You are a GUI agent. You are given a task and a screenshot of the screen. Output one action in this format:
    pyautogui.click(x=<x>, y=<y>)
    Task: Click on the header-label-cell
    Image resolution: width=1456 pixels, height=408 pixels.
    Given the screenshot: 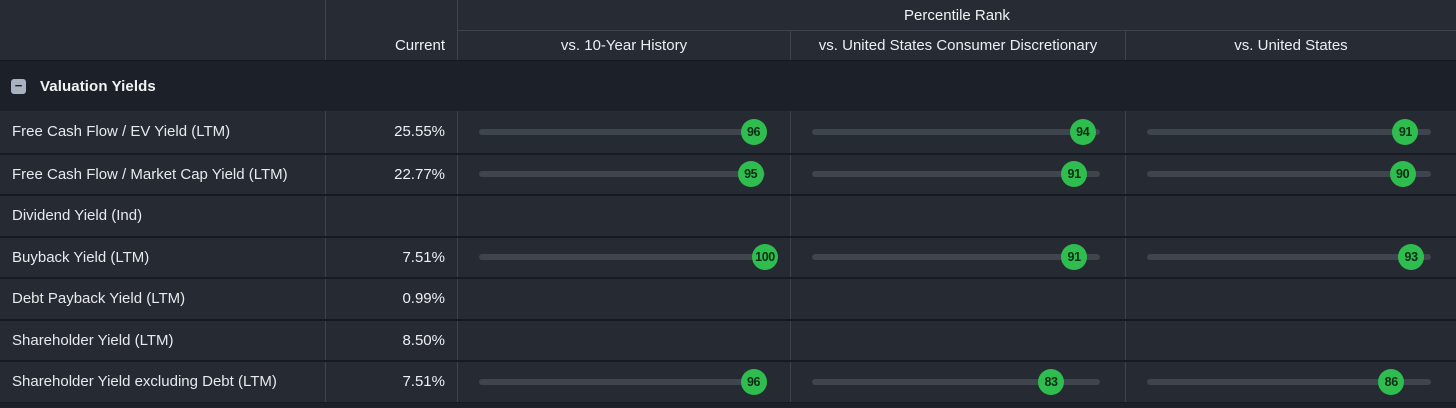 What is the action you would take?
    pyautogui.click(x=162, y=45)
    